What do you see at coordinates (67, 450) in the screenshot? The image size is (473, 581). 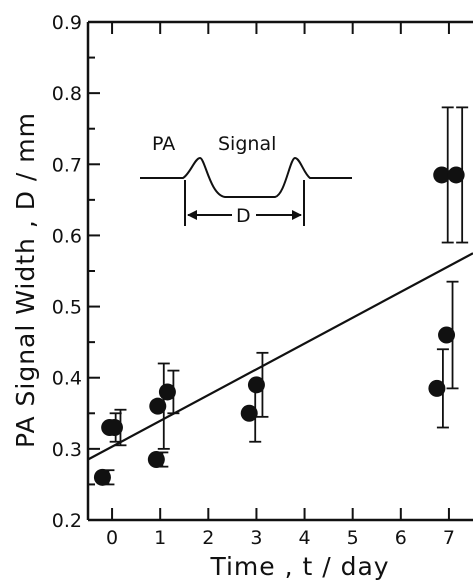 I see `y-tick-label: 0.3` at bounding box center [67, 450].